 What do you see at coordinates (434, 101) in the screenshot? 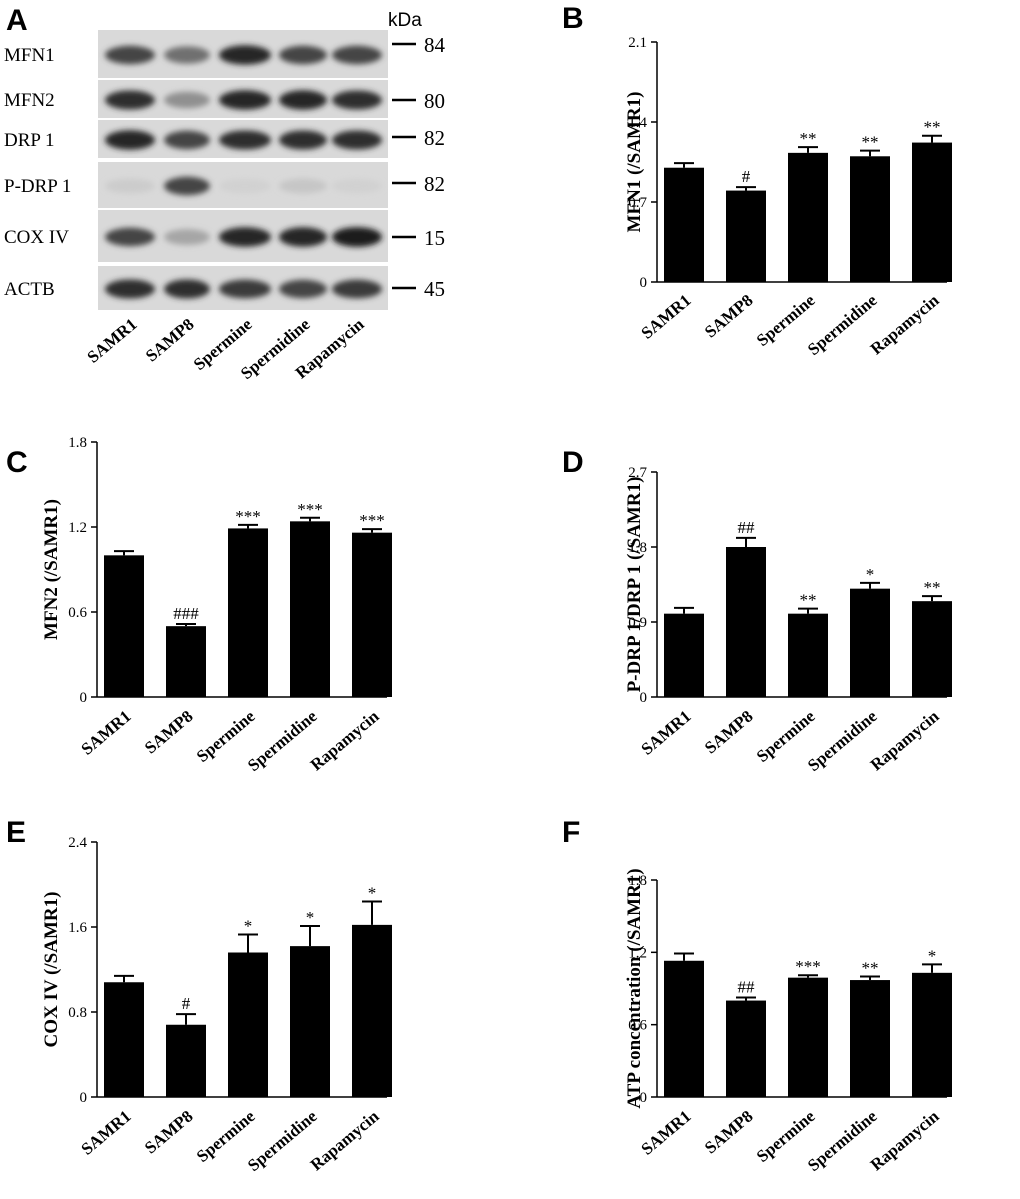
I see `kda-marker-value: 80` at bounding box center [434, 101].